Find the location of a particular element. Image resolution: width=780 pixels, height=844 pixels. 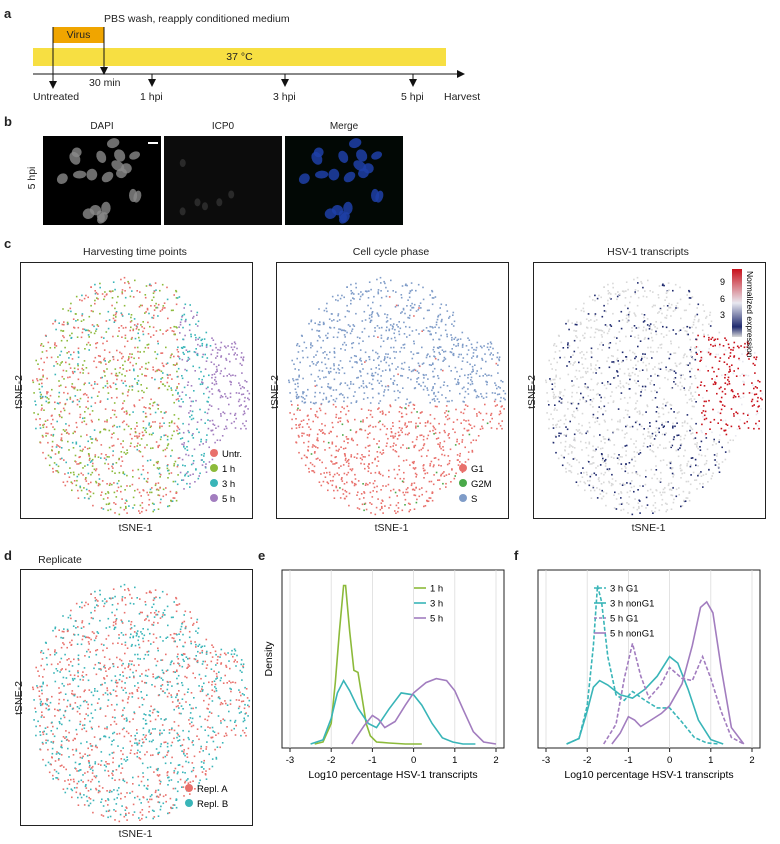

tsne-replicate-plot: Repl. A Repl. B is located at coordinates (136, 697).